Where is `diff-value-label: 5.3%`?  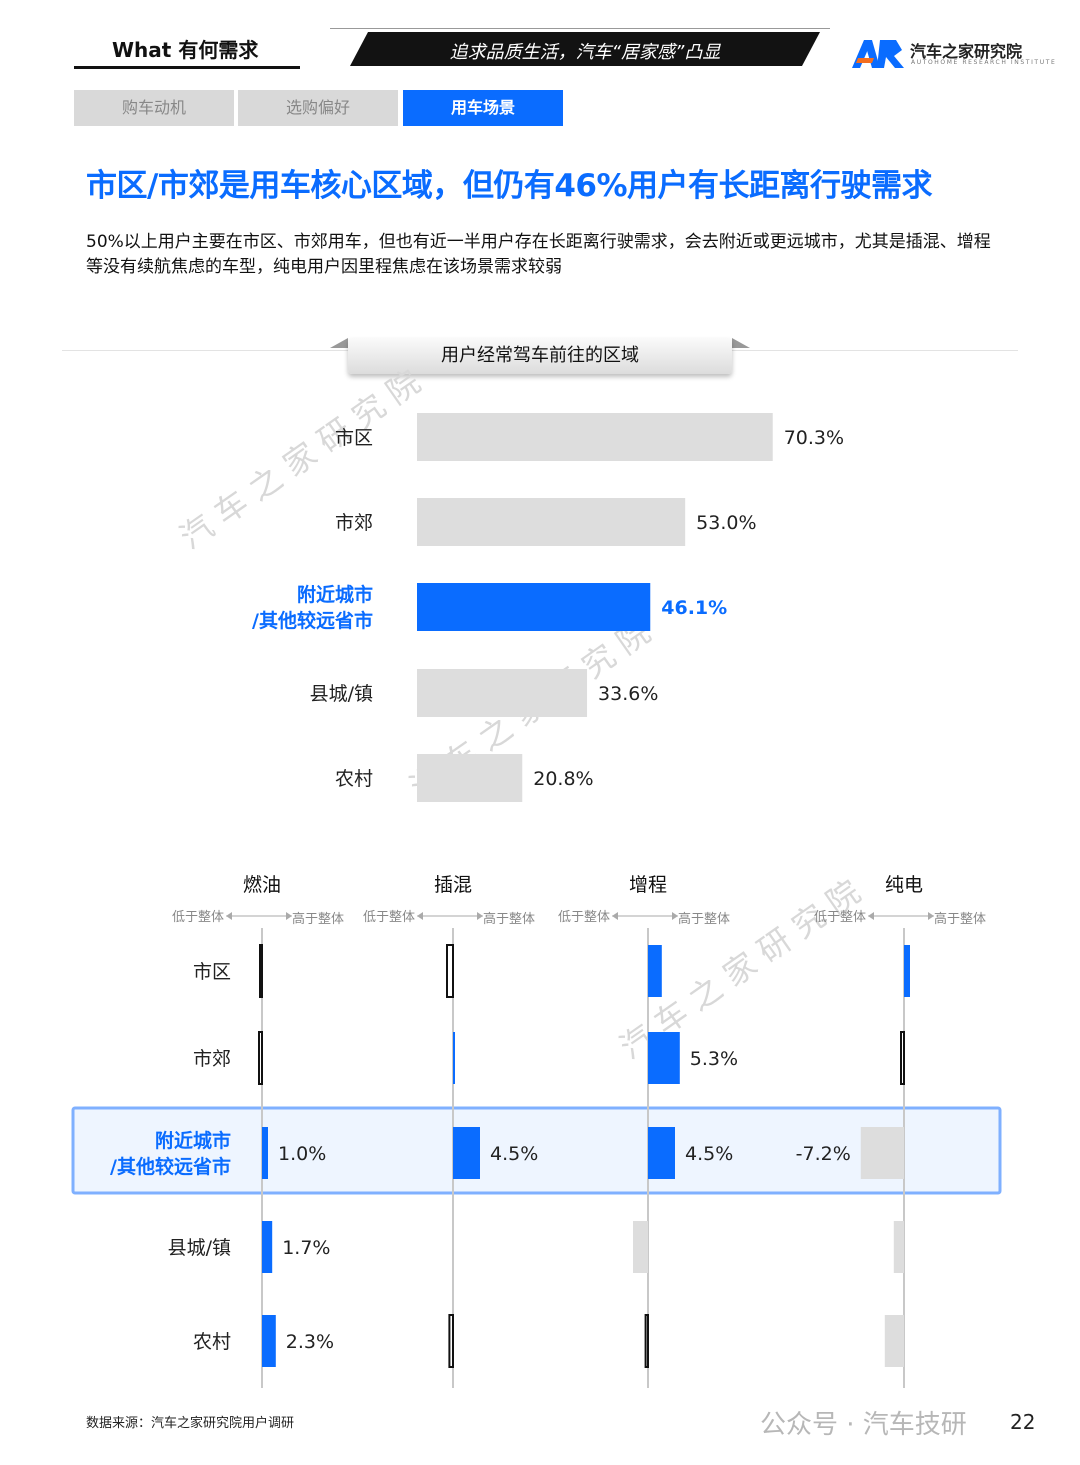
diff-value-label: 5.3% is located at coordinates (714, 1059).